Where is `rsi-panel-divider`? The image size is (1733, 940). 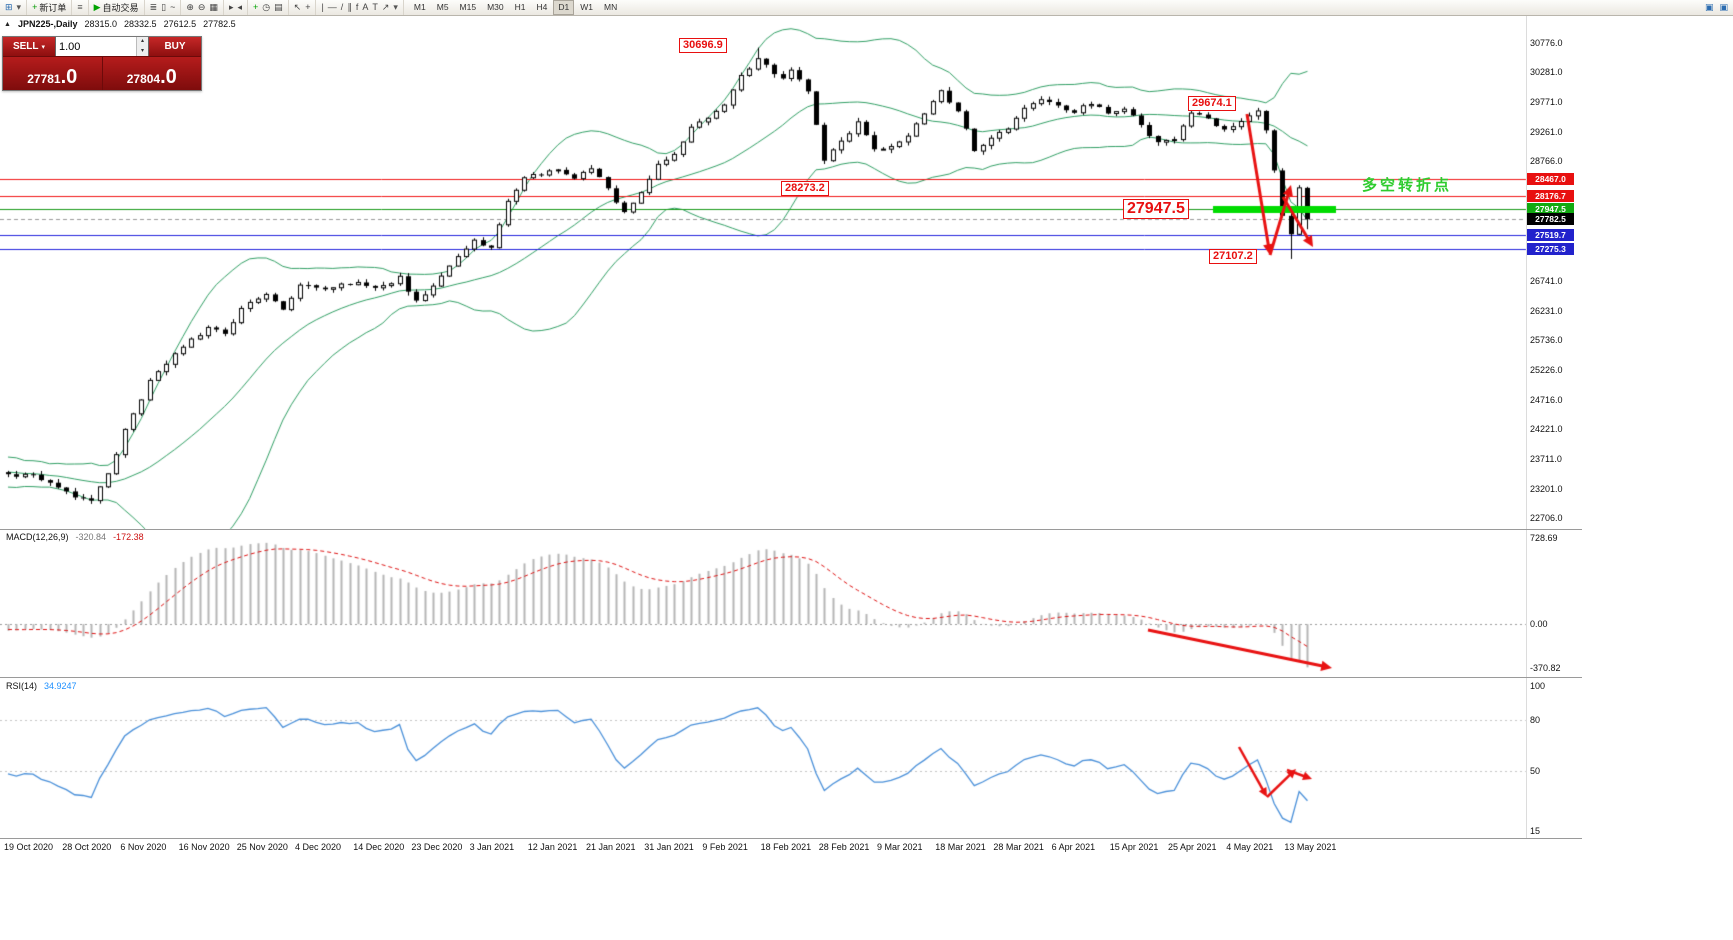 rsi-panel-divider is located at coordinates (791, 677).